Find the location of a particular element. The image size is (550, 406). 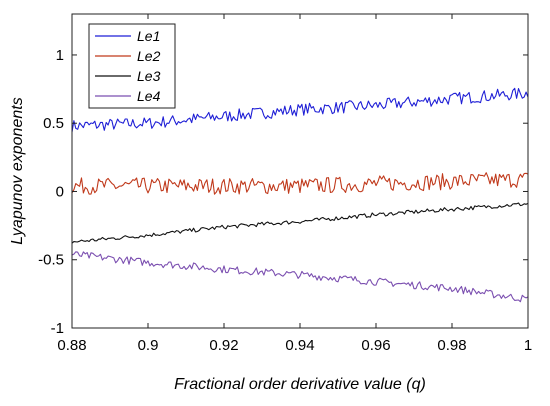

series-line-le1 is located at coordinates (300, 110).